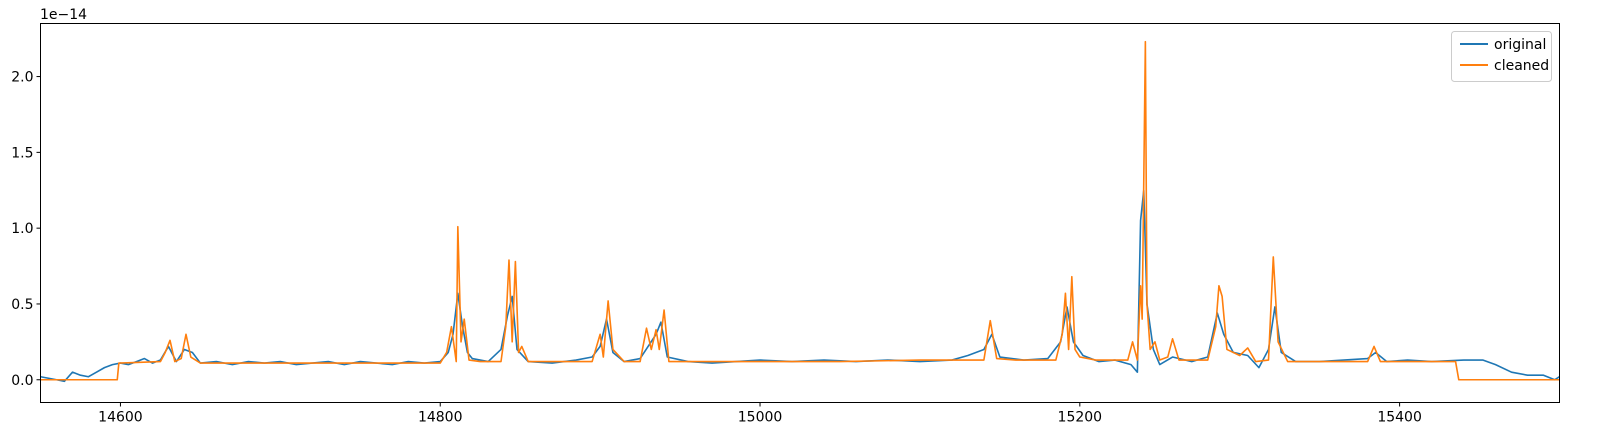 The width and height of the screenshot is (1601, 443). Describe the element at coordinates (1501, 56) in the screenshot. I see `legend: original cleaned` at that location.